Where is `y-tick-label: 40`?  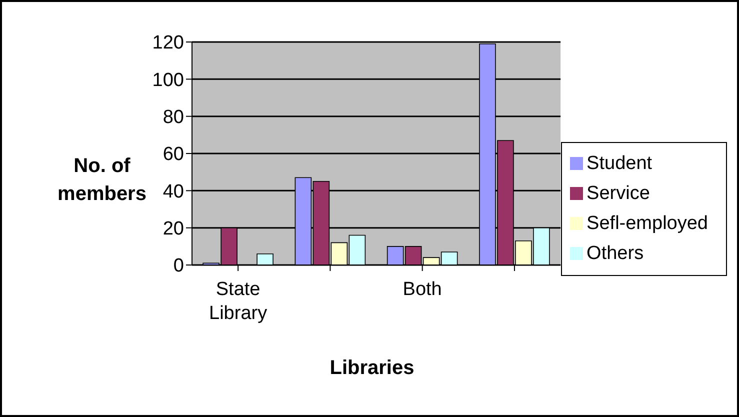 y-tick-label: 40 is located at coordinates (173, 191).